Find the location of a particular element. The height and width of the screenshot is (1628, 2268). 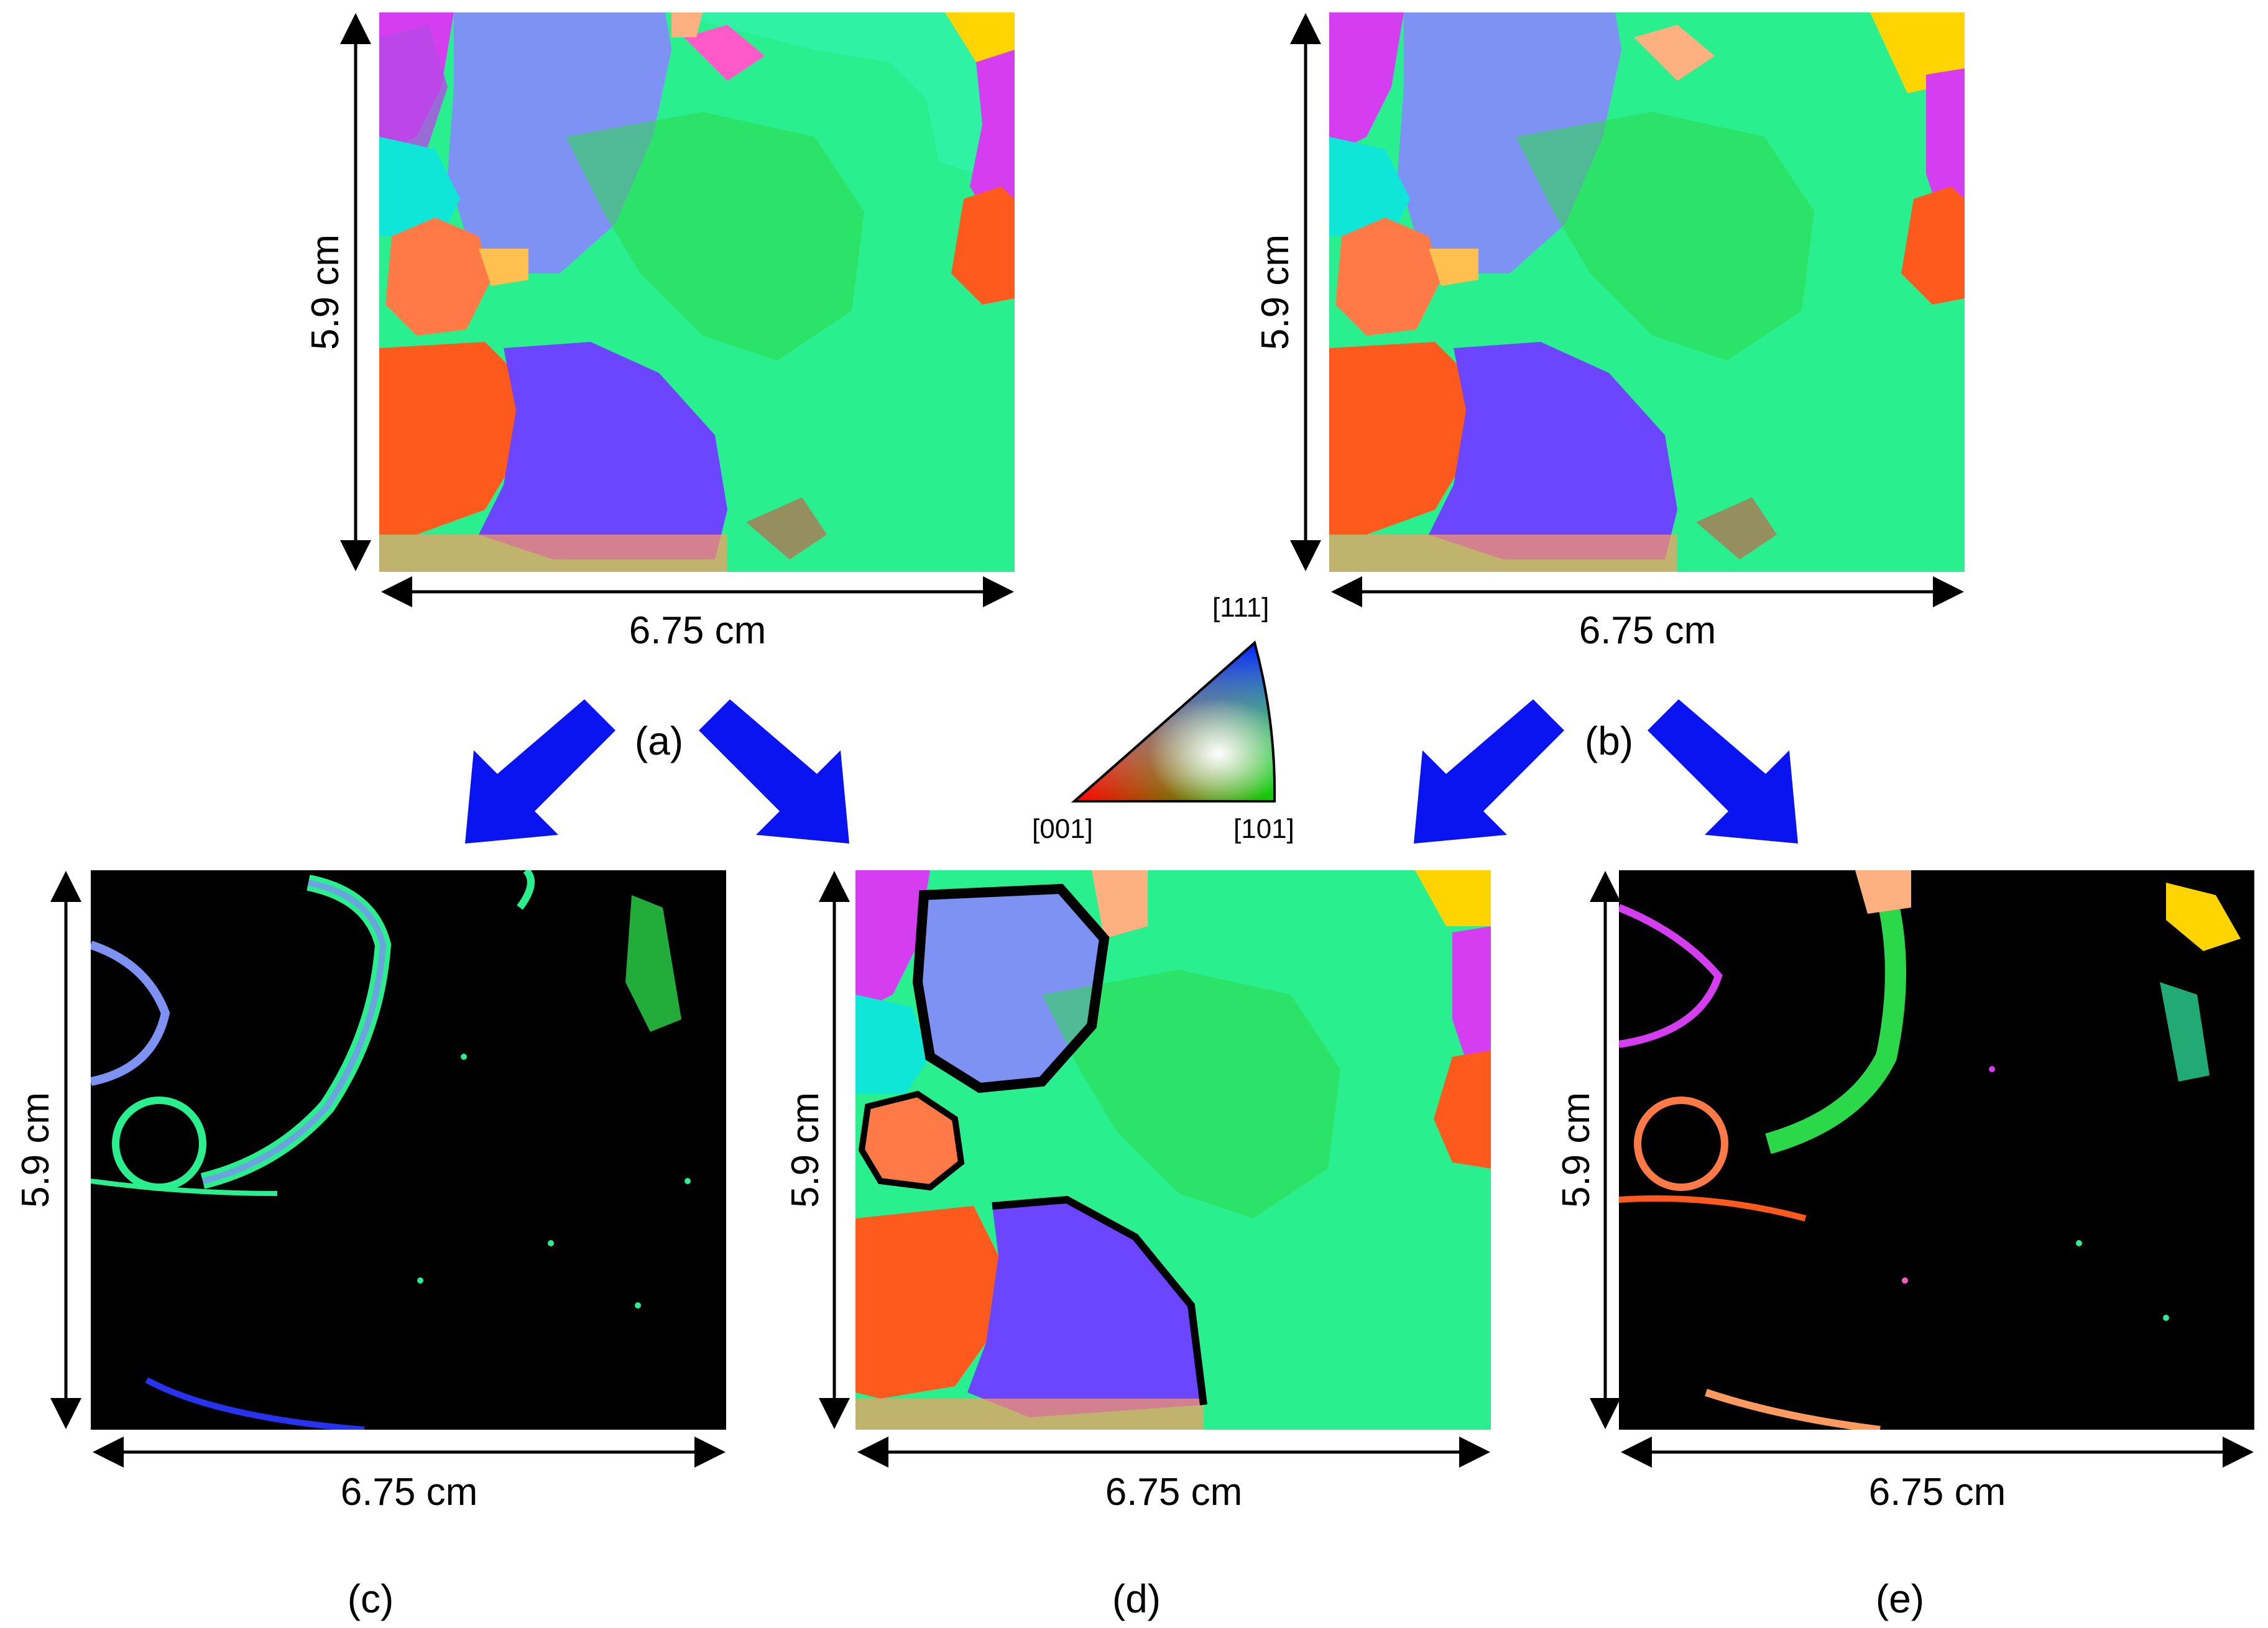

height-label-d: 5.9 cm is located at coordinates (805, 1150).